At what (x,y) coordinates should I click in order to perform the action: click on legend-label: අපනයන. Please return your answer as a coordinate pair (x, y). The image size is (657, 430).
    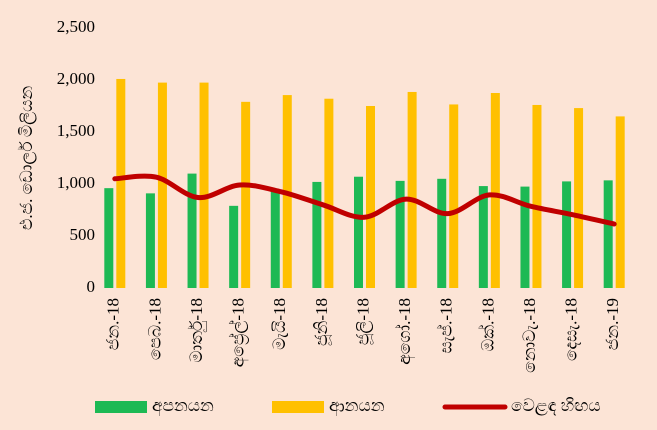
    Looking at the image, I should click on (183, 406).